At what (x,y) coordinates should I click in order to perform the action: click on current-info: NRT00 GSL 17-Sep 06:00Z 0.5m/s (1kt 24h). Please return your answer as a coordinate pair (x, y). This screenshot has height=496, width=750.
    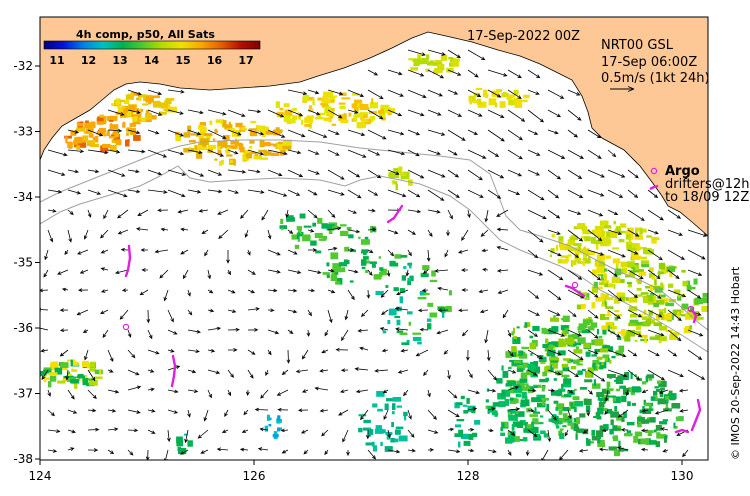
    Looking at the image, I should click on (655, 65).